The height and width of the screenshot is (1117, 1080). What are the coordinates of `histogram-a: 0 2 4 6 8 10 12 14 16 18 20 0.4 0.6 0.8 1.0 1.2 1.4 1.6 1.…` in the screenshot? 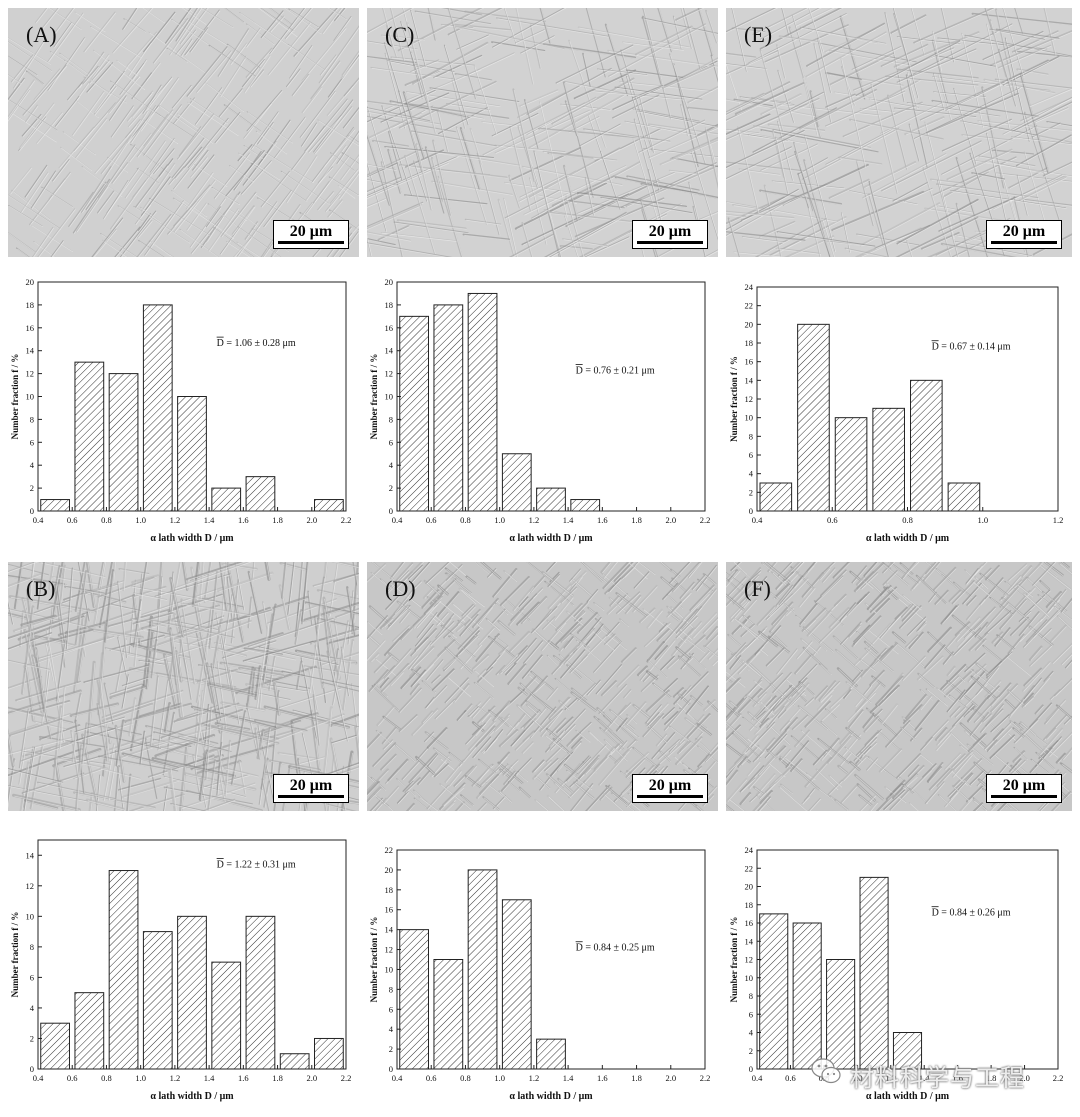 It's located at (184, 412).